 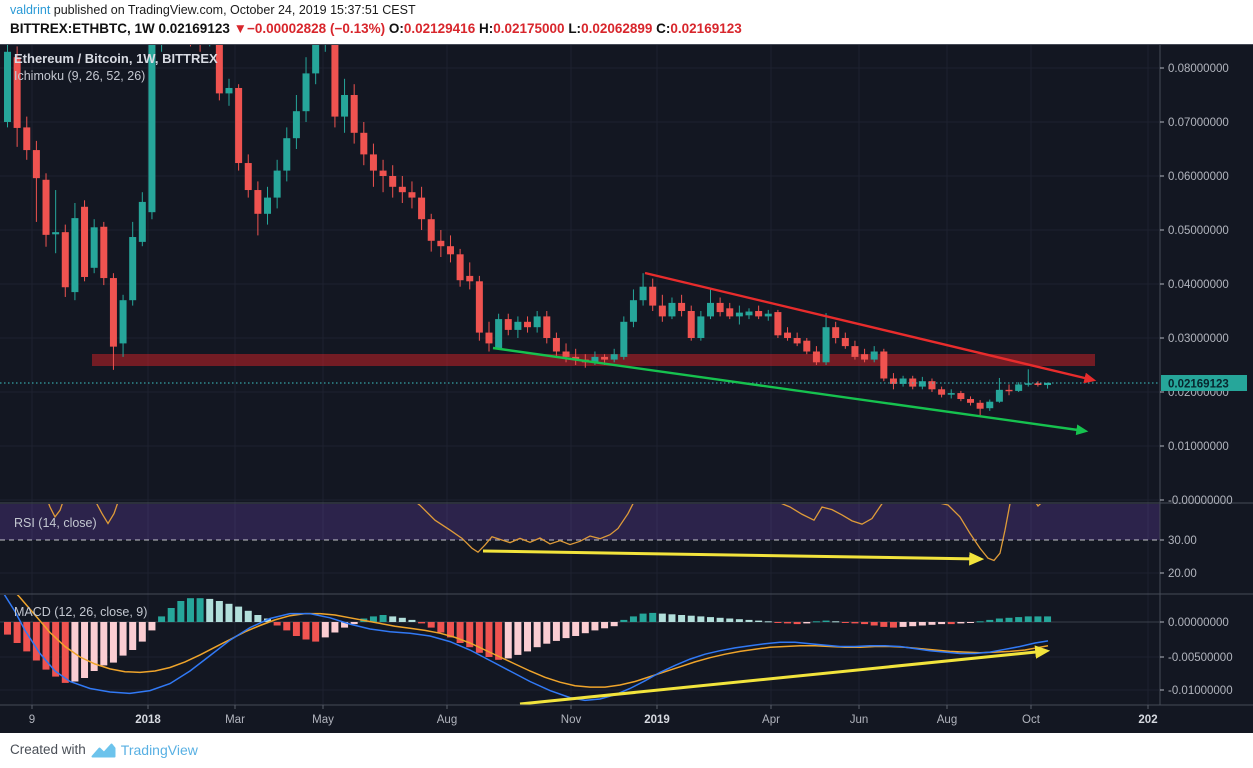 What do you see at coordinates (1198, 231) in the screenshot?
I see `price-axis-label: 0.05000000` at bounding box center [1198, 231].